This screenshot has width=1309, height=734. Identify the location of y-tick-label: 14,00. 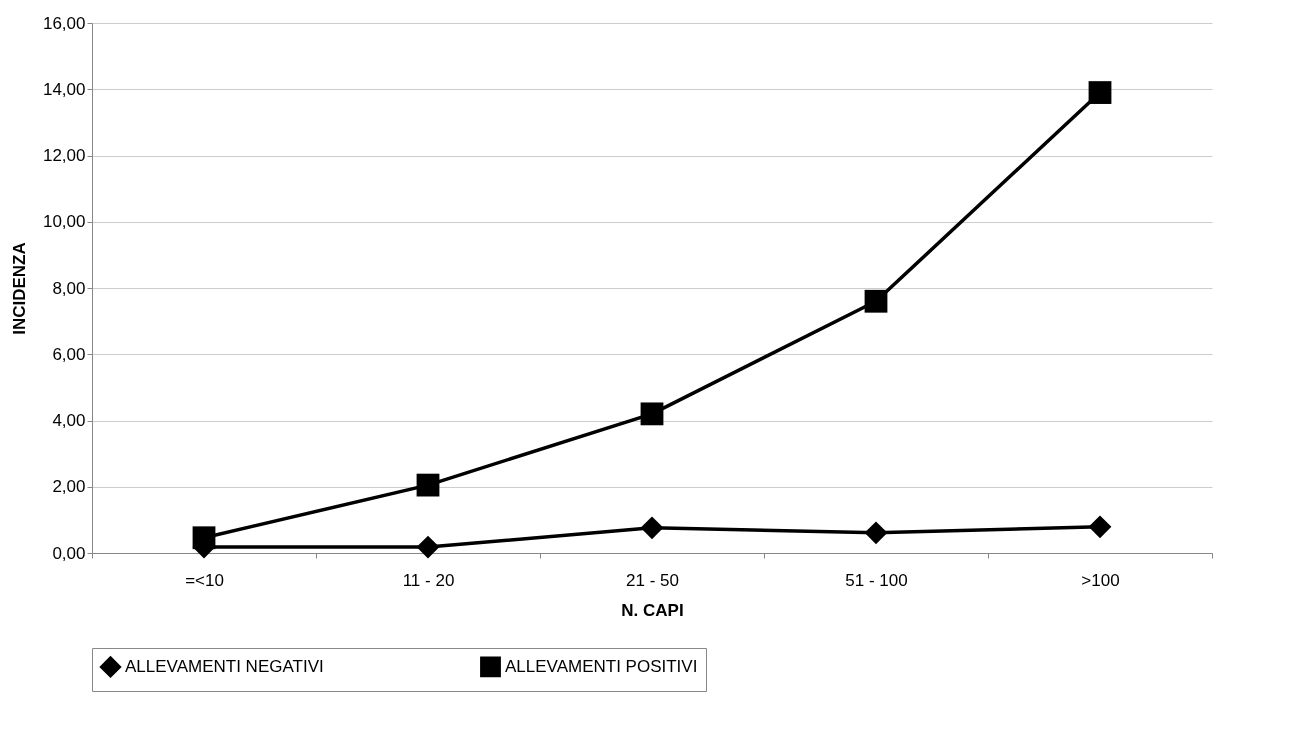
(64, 89).